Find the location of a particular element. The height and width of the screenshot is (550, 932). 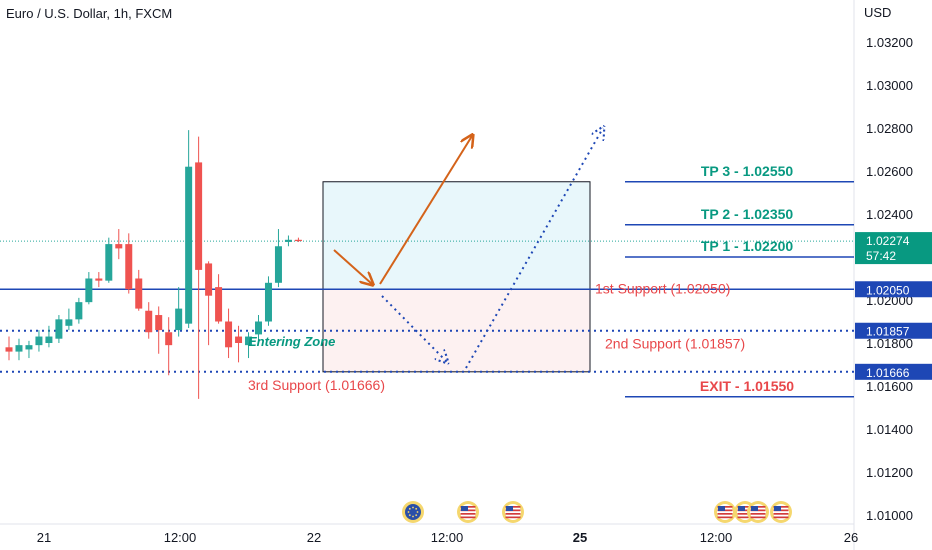

y-tick-label: 1.03000 is located at coordinates (889, 85).